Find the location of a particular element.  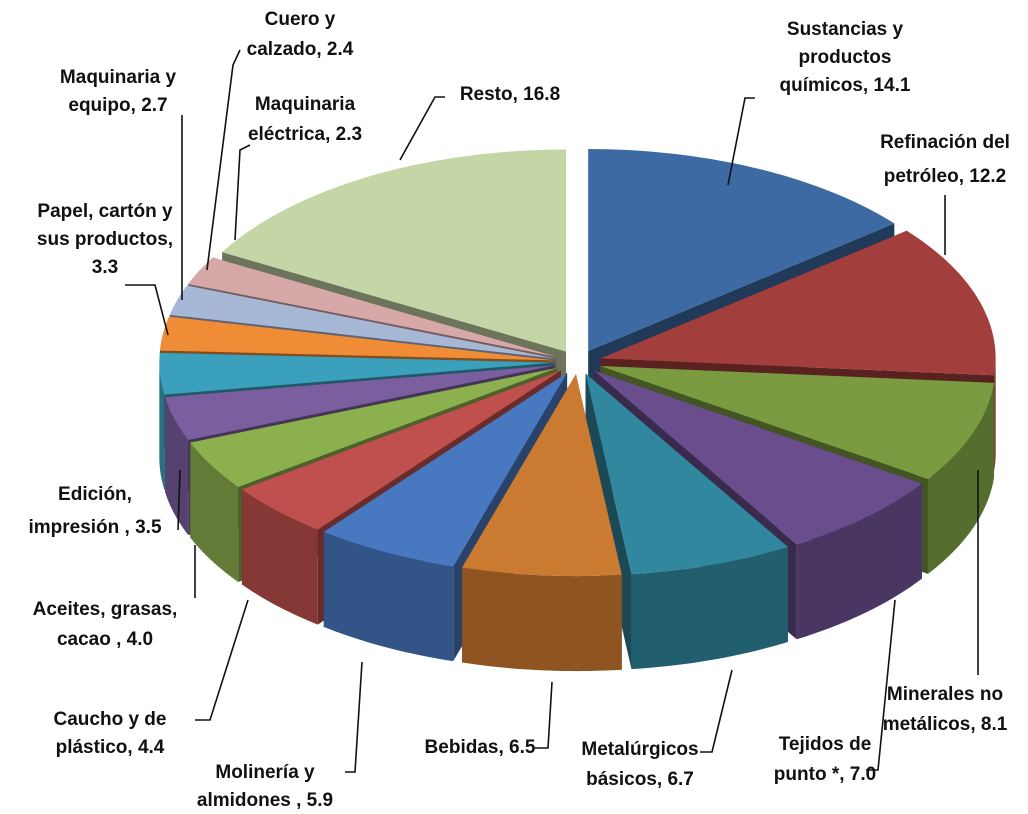

data-label: Metalúrgicos is located at coordinates (639, 749).